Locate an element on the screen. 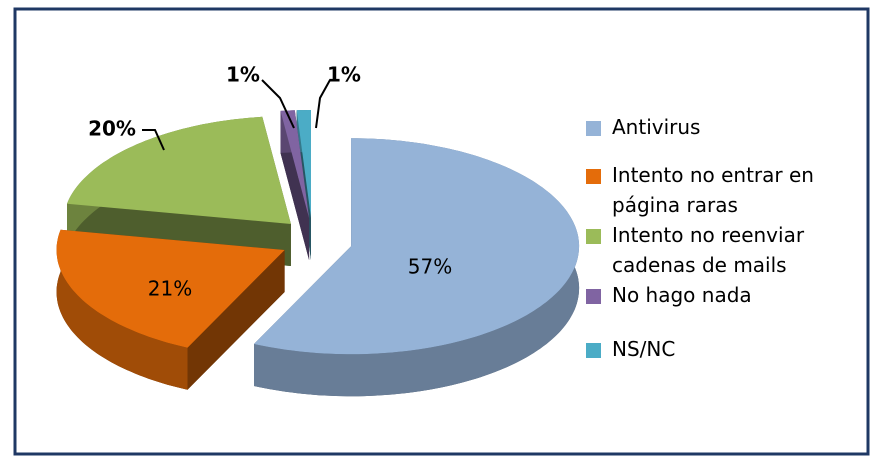  legend-entry: Intento no entrar en página raras is located at coordinates (717, 190).